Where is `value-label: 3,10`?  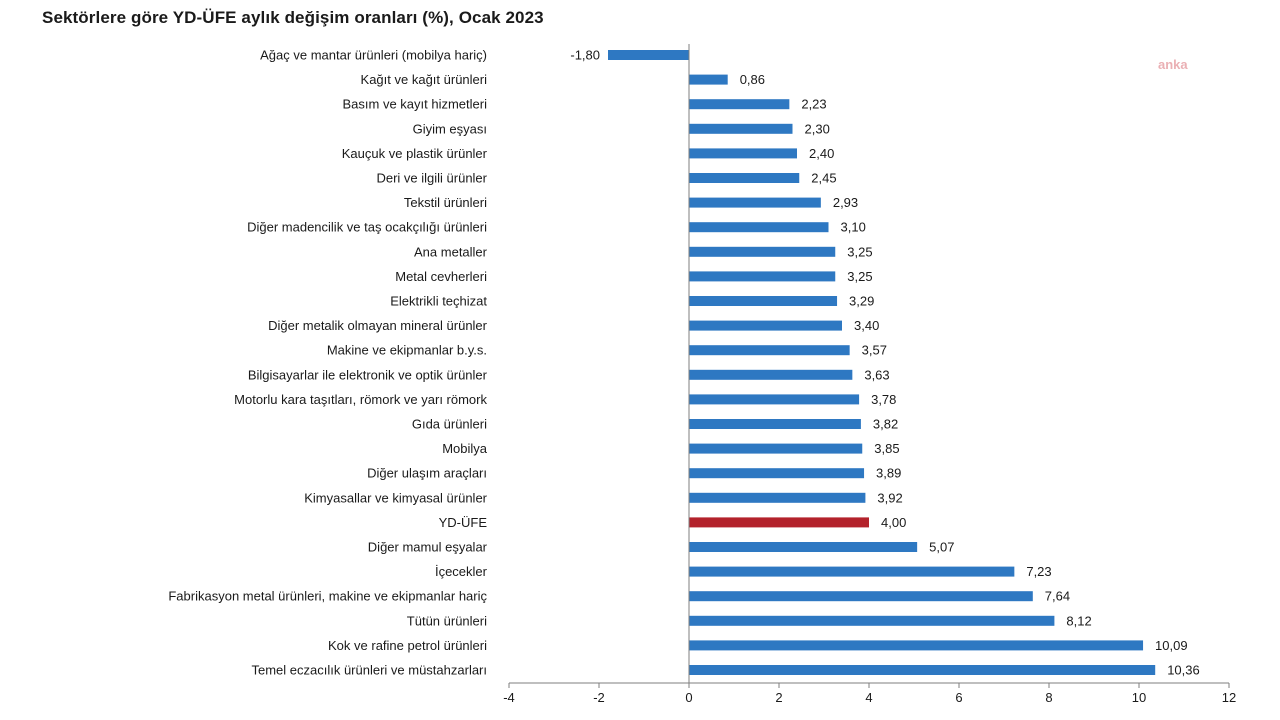
value-label: 3,10 is located at coordinates (853, 227).